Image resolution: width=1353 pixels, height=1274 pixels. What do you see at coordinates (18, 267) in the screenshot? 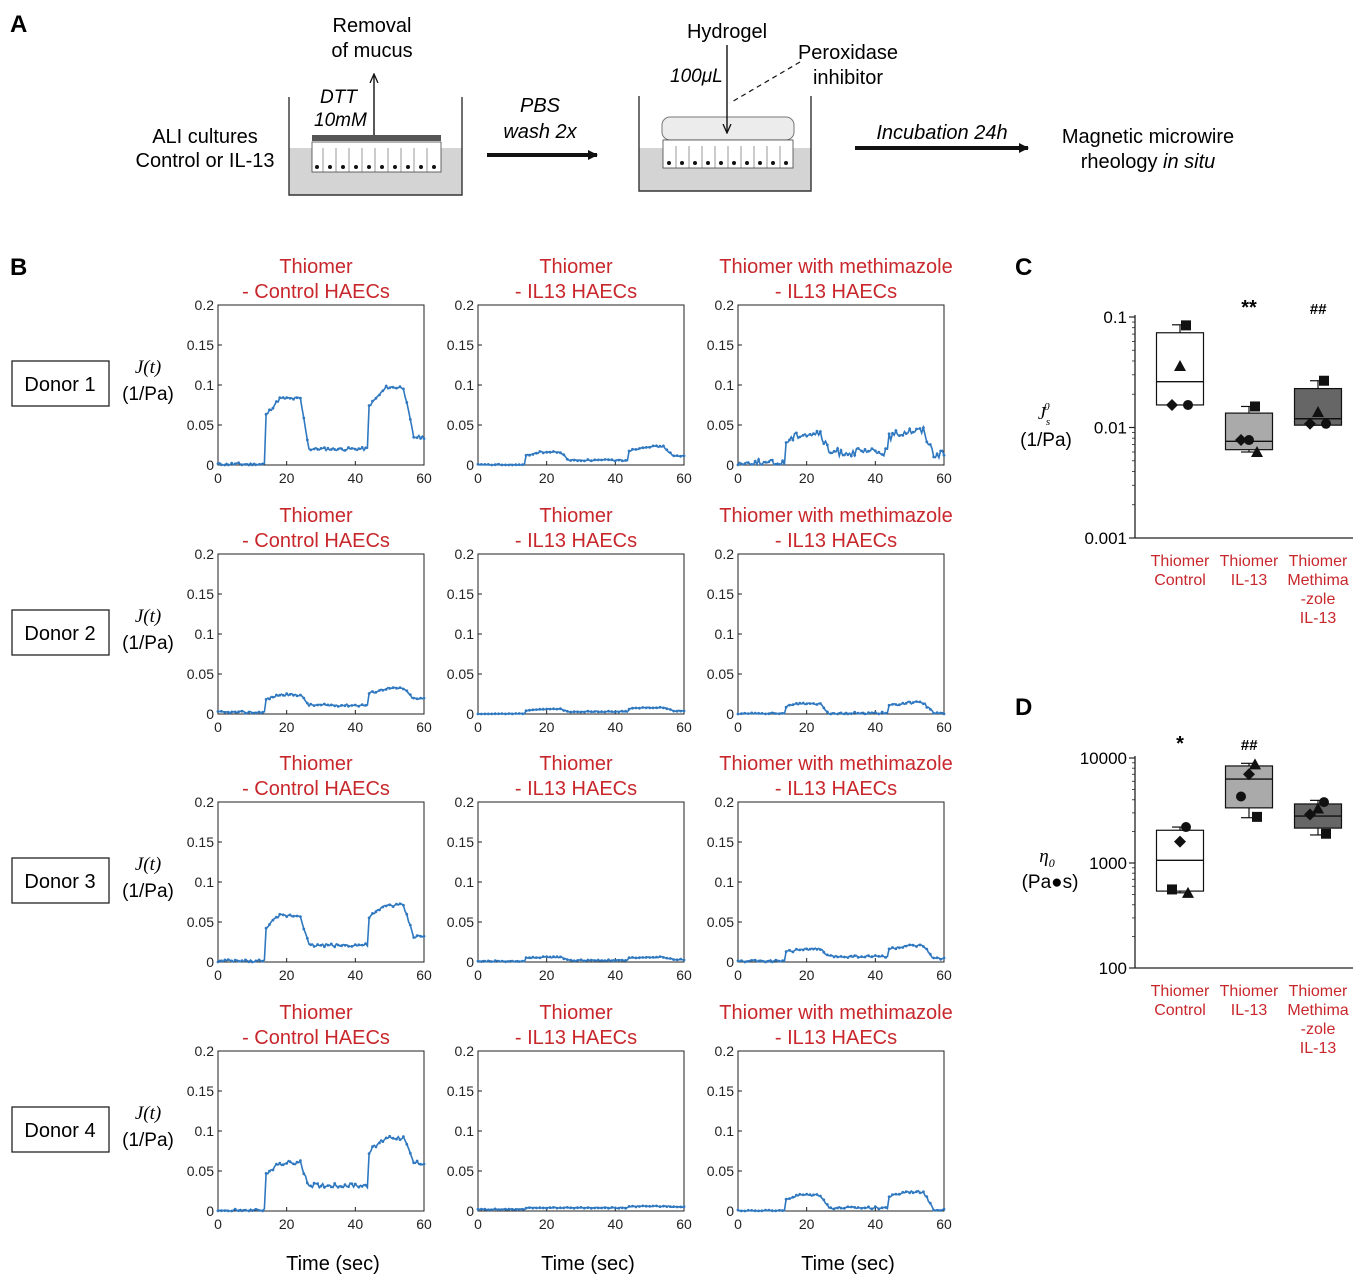
I see `panel-label-b: B` at bounding box center [18, 267].